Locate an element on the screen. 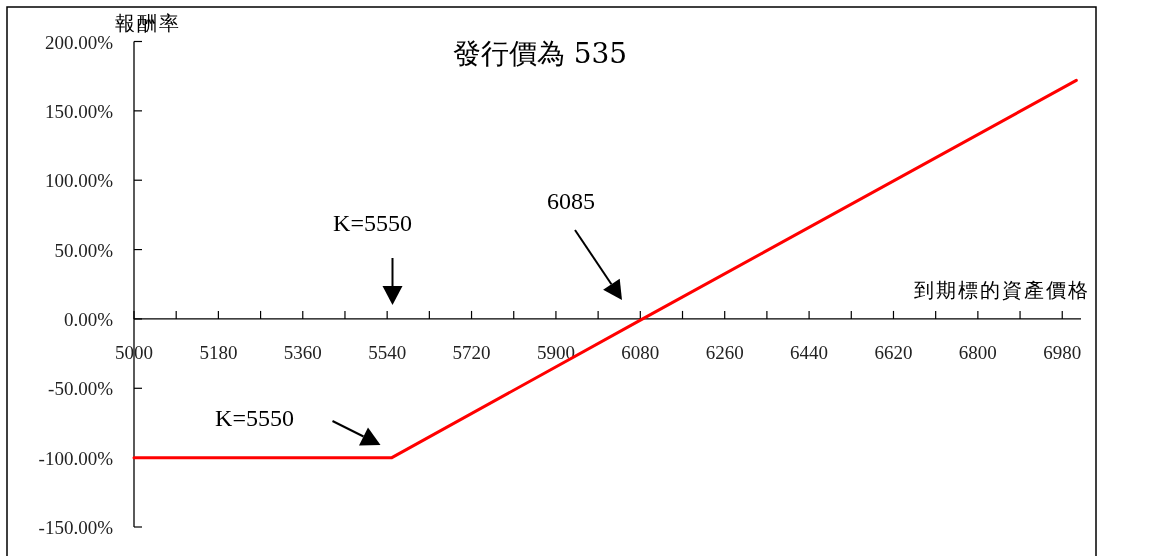 The image size is (1149, 556). y-tick-label: 0.00% is located at coordinates (88, 319).